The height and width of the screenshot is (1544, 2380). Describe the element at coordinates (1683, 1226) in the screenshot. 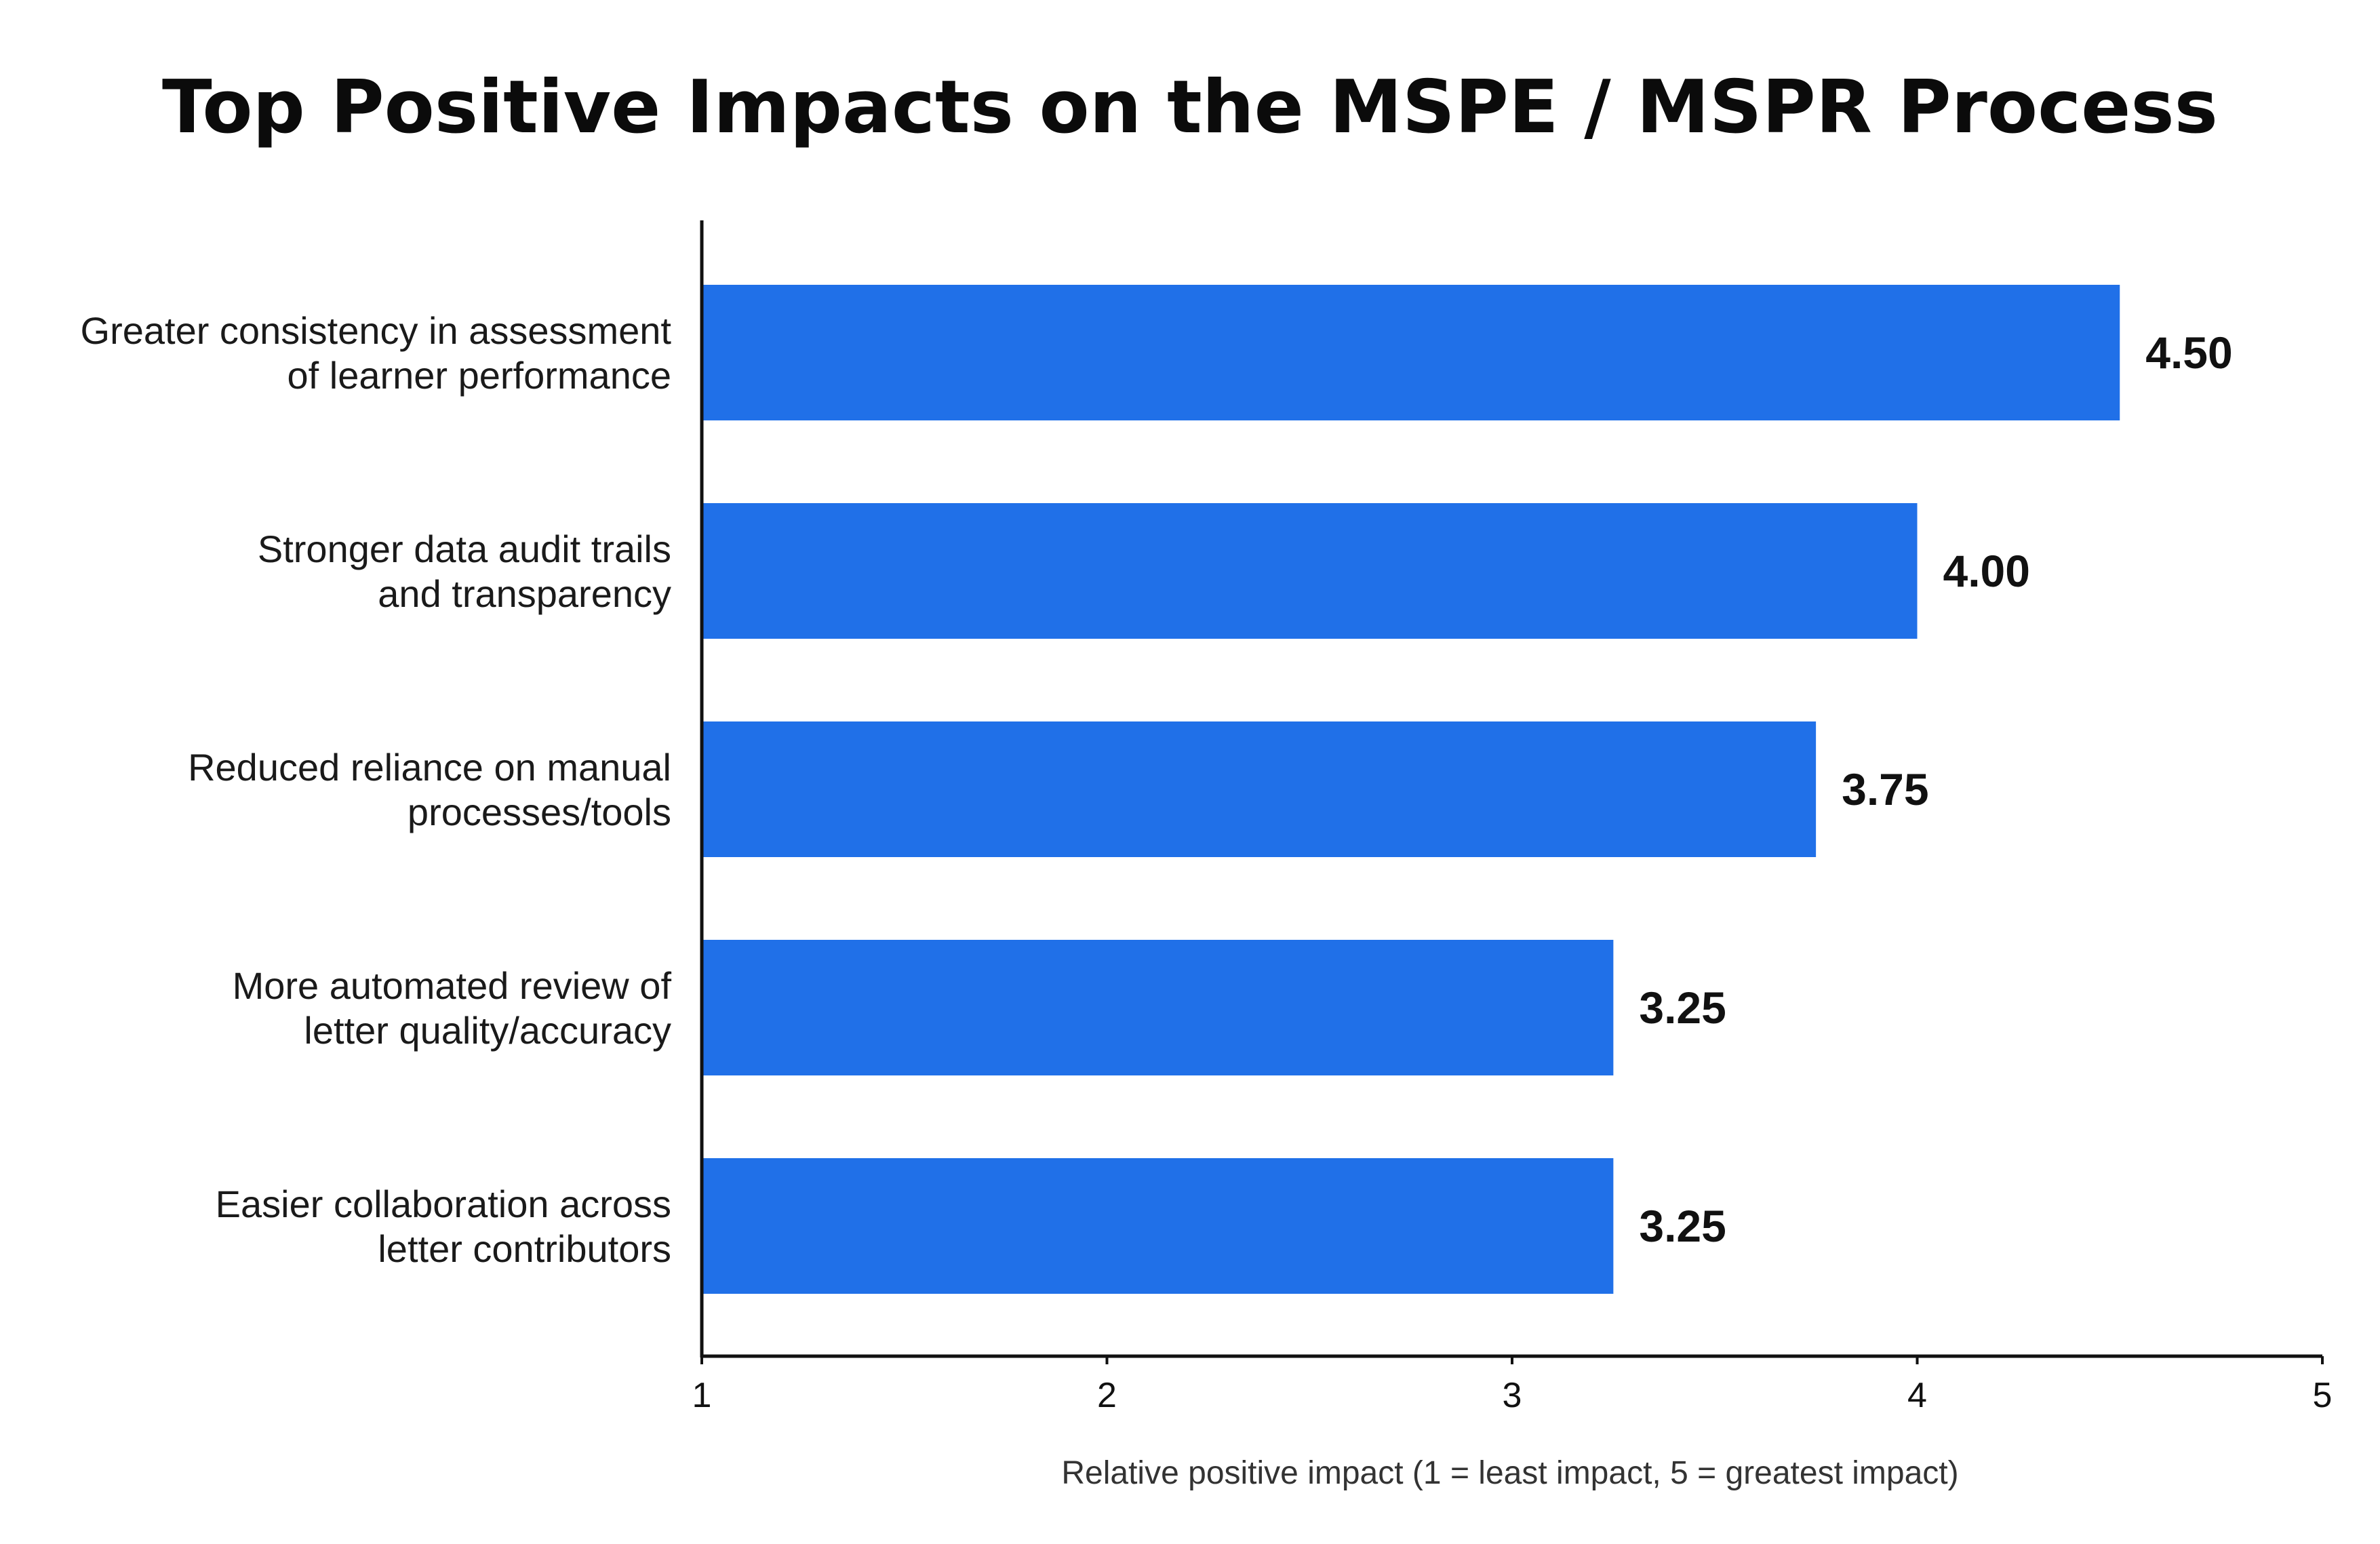

I see `value-label-5: 3.25` at that location.